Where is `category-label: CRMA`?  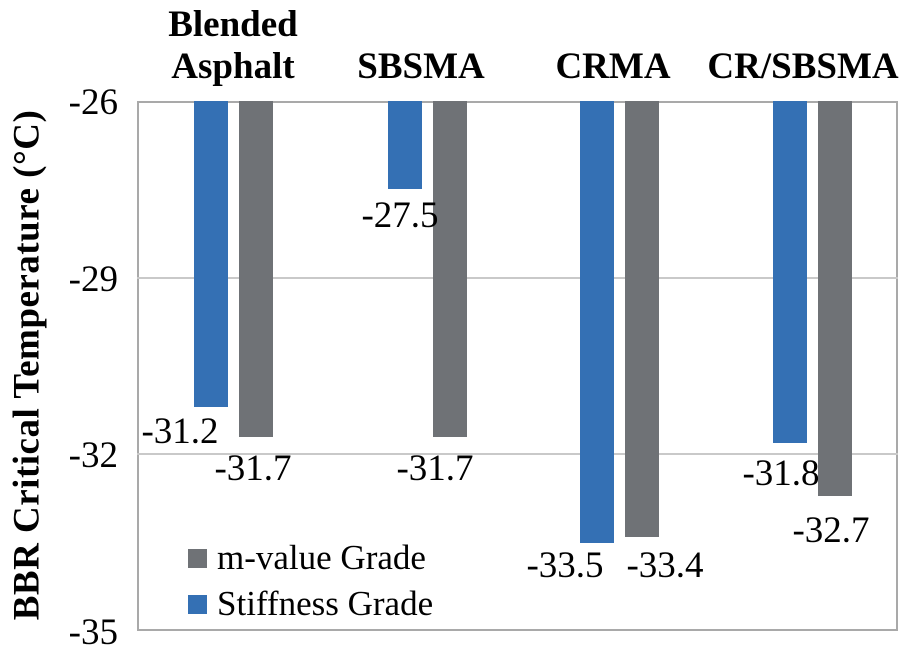
category-label: CRMA is located at coordinates (613, 44).